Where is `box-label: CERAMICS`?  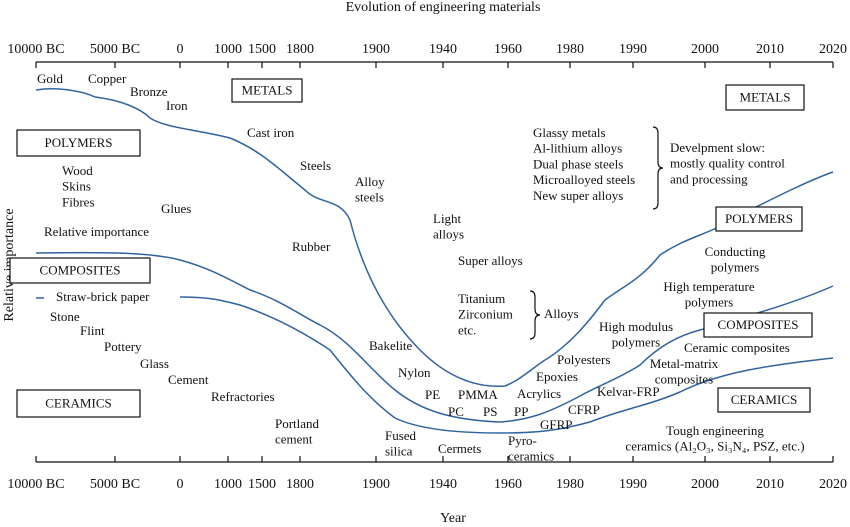 box-label: CERAMICS is located at coordinates (78, 402).